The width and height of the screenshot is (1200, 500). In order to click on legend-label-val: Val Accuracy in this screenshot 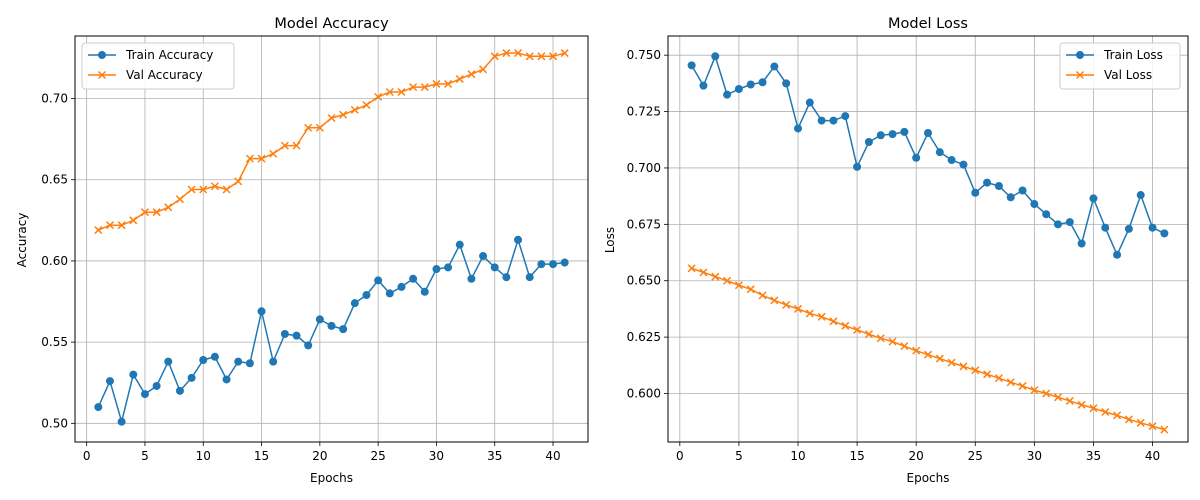, I will do `click(164, 75)`.